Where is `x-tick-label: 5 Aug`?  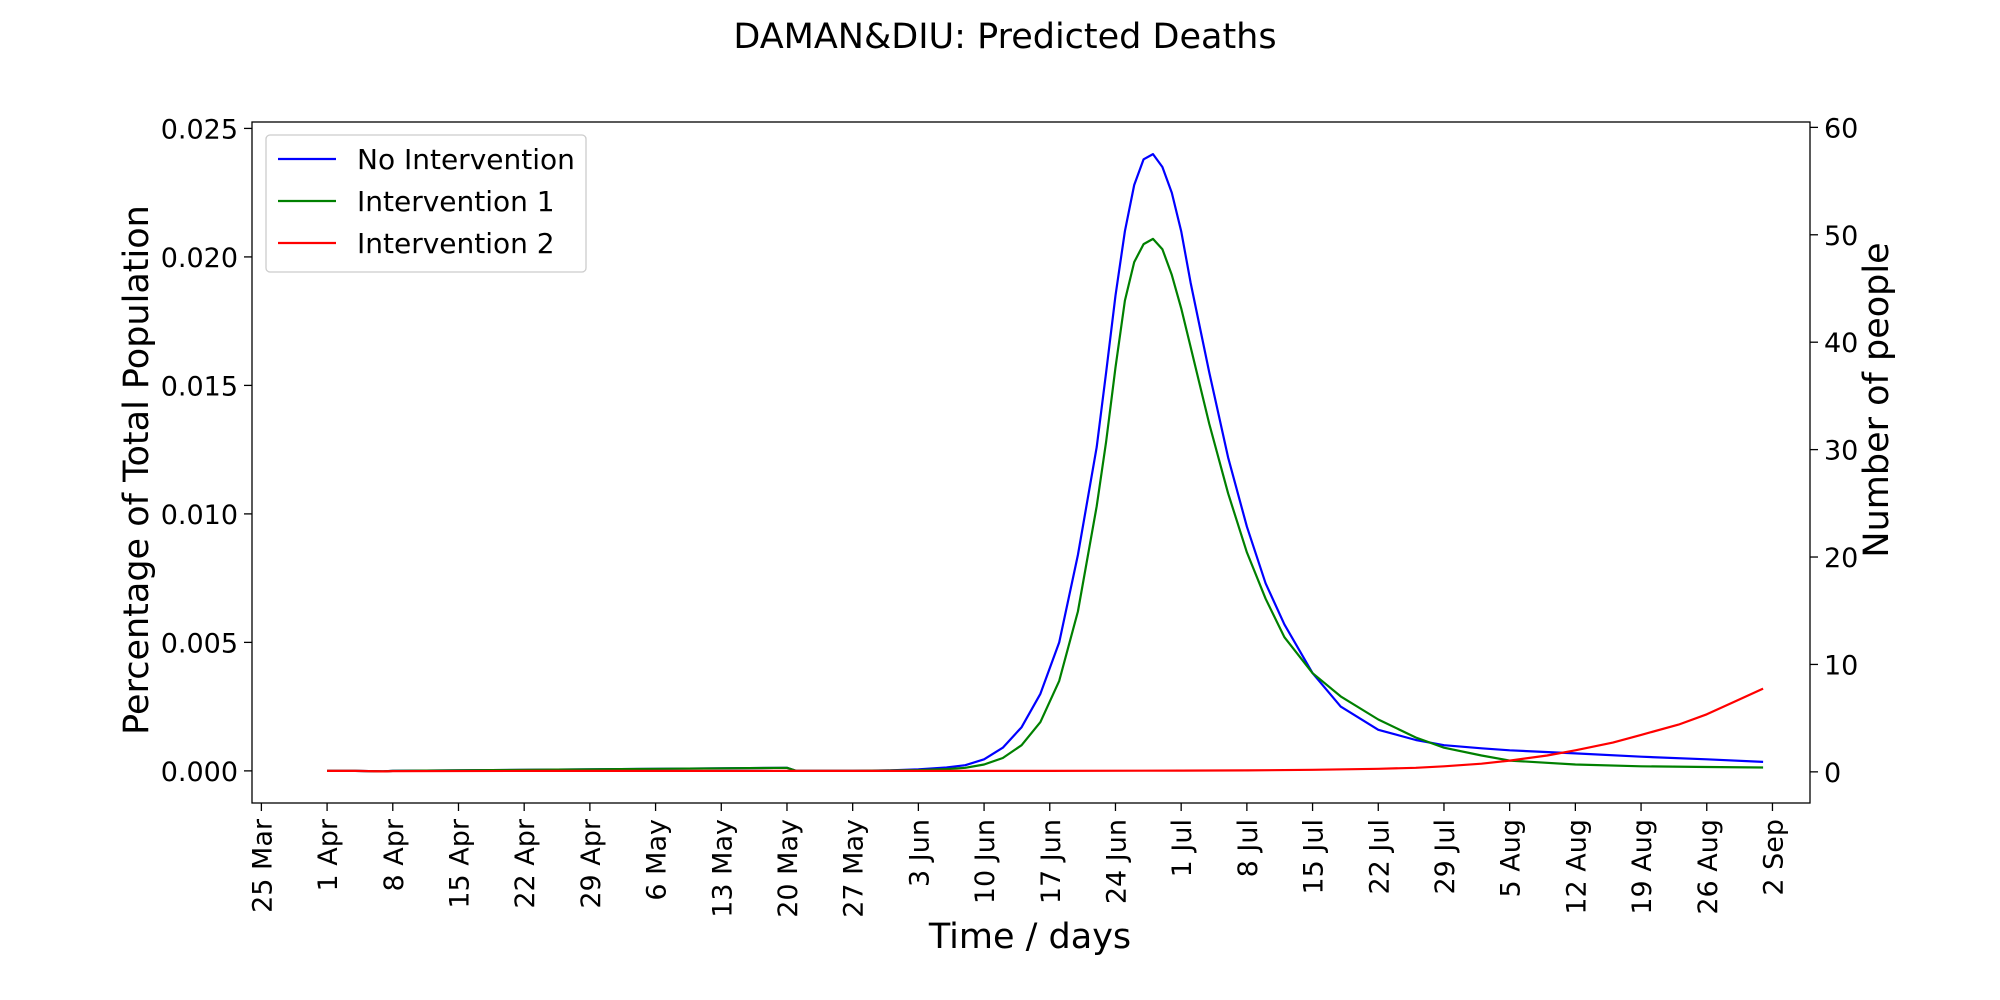 x-tick-label: 5 Aug is located at coordinates (1511, 858).